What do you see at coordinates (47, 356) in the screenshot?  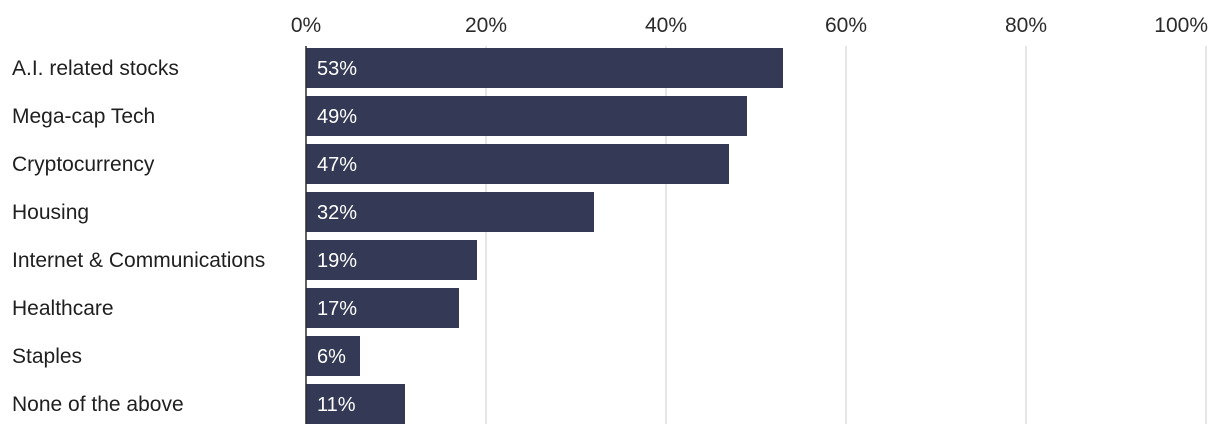 I see `category-label-7: Staples` at bounding box center [47, 356].